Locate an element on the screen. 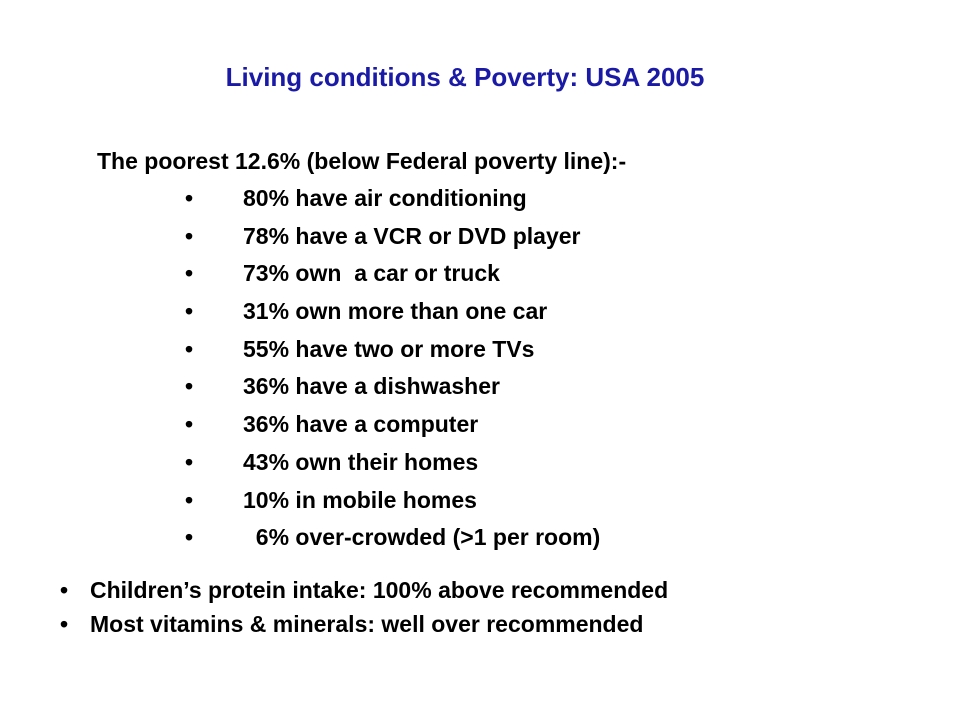  list-item: • 36% have a dishwasher is located at coordinates (392, 387).